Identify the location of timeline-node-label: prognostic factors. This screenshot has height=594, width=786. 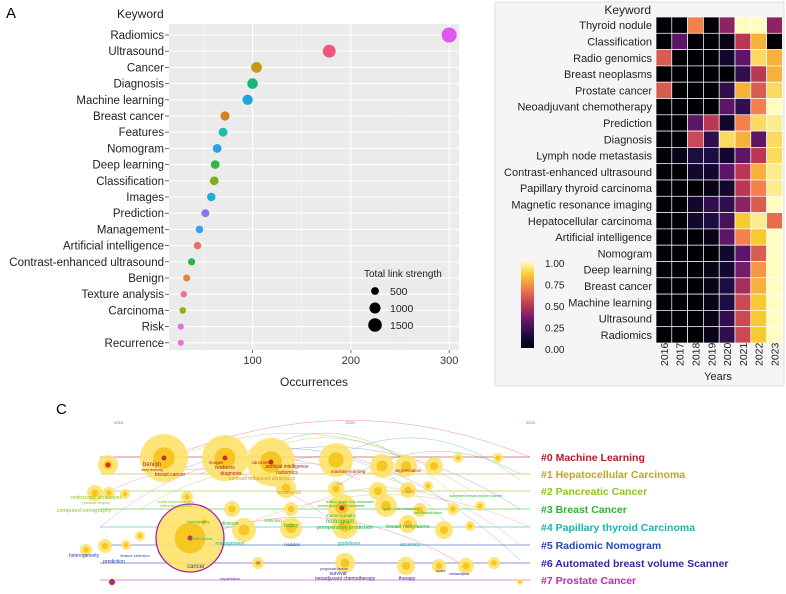
(334, 569).